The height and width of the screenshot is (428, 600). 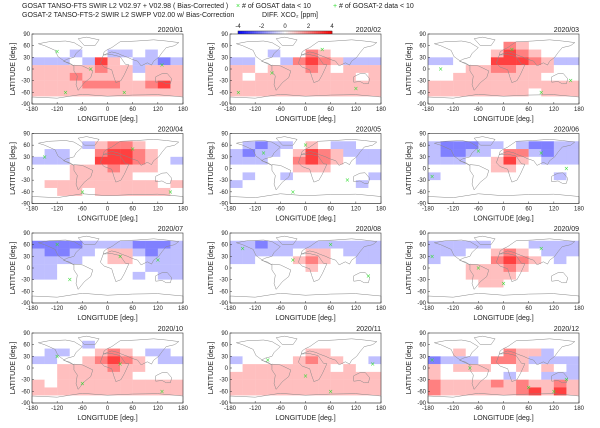 What do you see at coordinates (223, 181) in the screenshot?
I see `y-tick-label: -30` at bounding box center [223, 181].